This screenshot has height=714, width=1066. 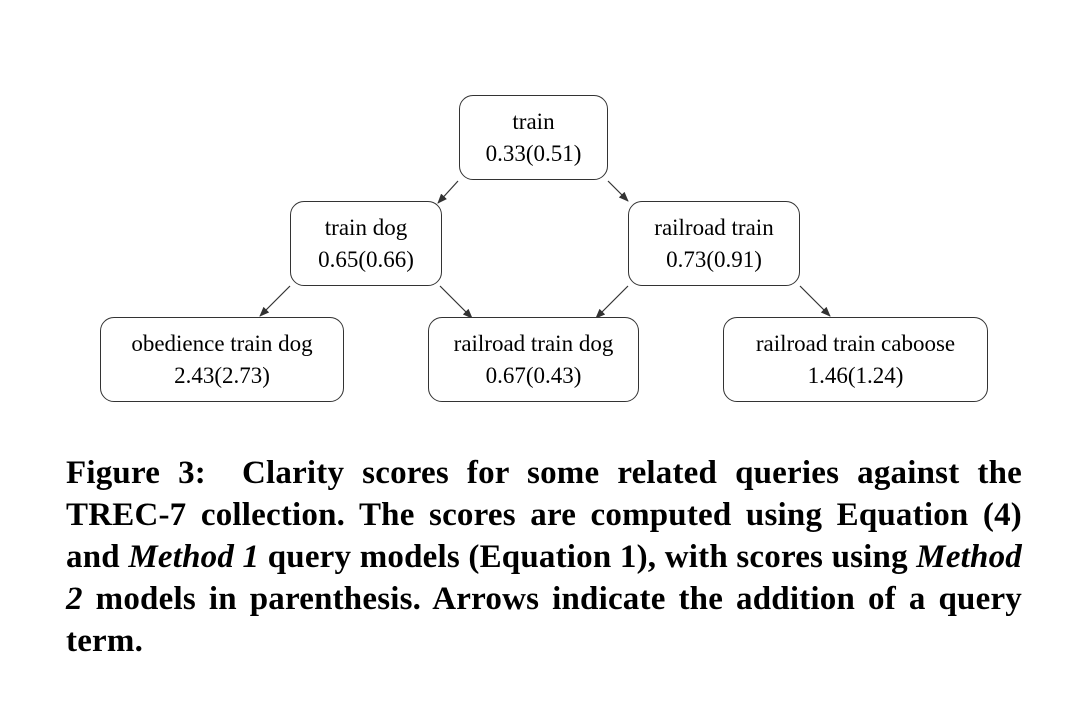 I want to click on edge-layer, so click(x=545, y=249).